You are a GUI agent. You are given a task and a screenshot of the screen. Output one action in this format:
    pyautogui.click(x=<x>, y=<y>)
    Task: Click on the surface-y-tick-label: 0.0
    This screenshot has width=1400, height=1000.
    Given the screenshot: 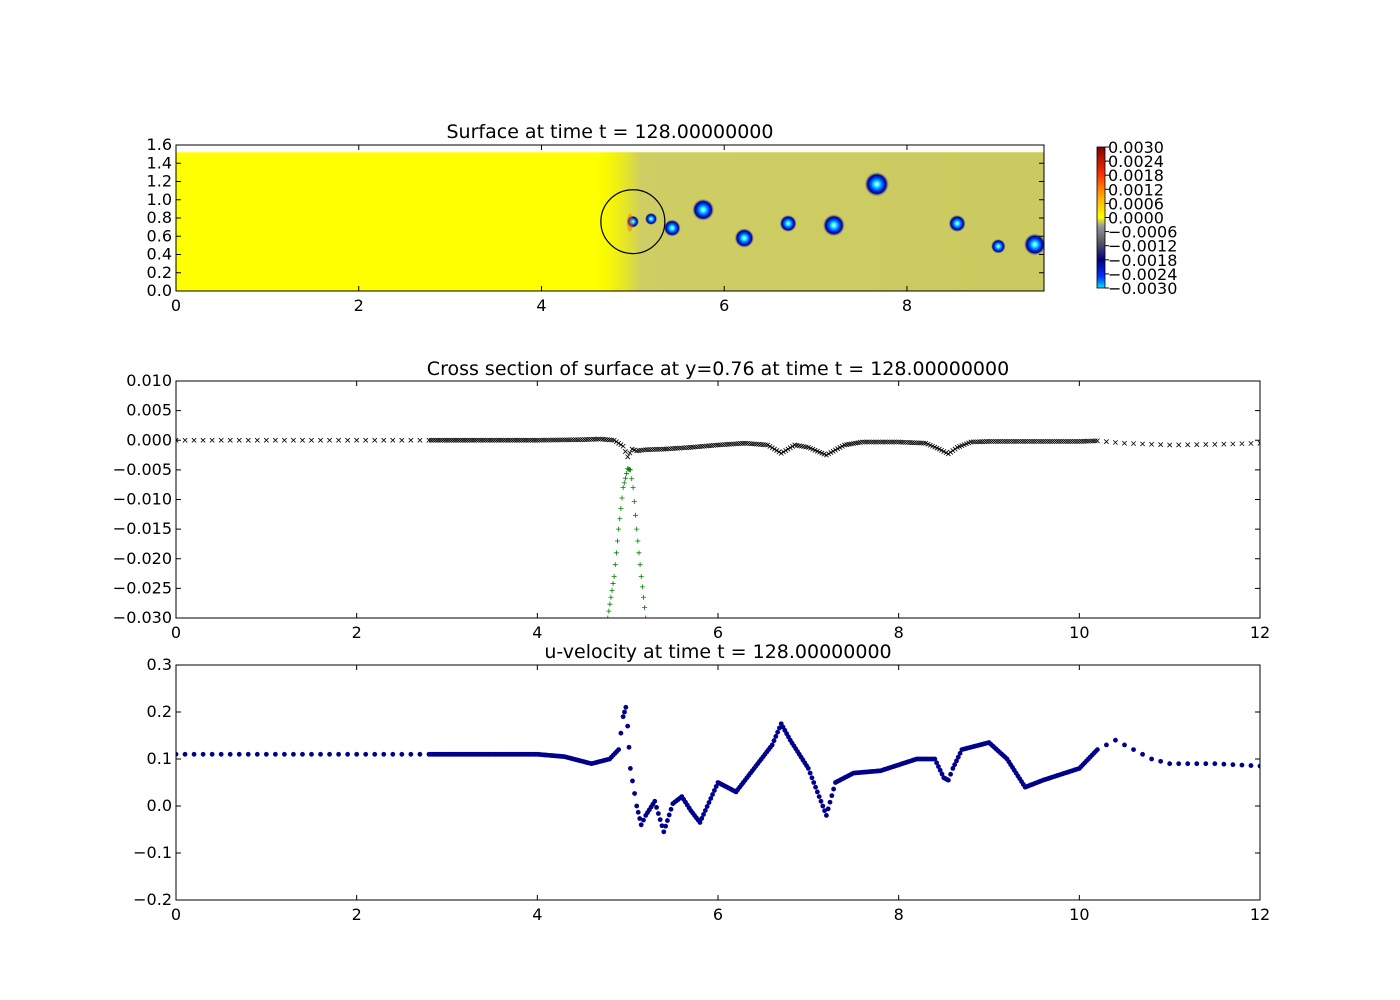 What is the action you would take?
    pyautogui.click(x=159, y=290)
    